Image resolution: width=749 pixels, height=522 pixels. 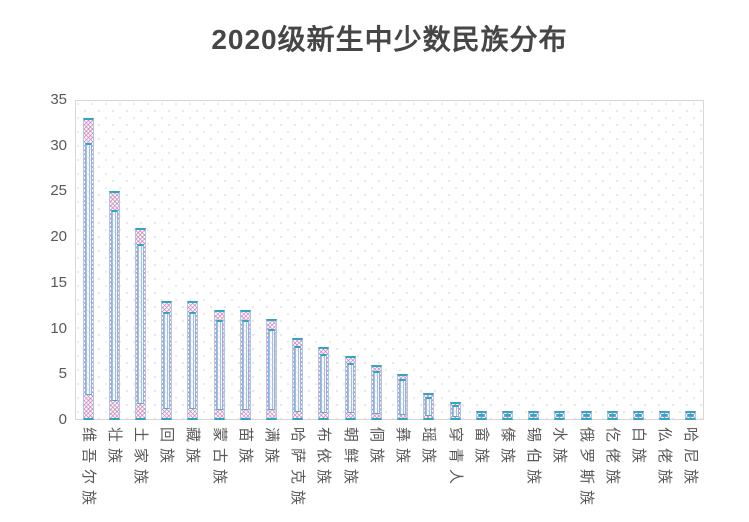 What do you see at coordinates (638, 448) in the screenshot?
I see `x-category-label: 白族` at bounding box center [638, 448].